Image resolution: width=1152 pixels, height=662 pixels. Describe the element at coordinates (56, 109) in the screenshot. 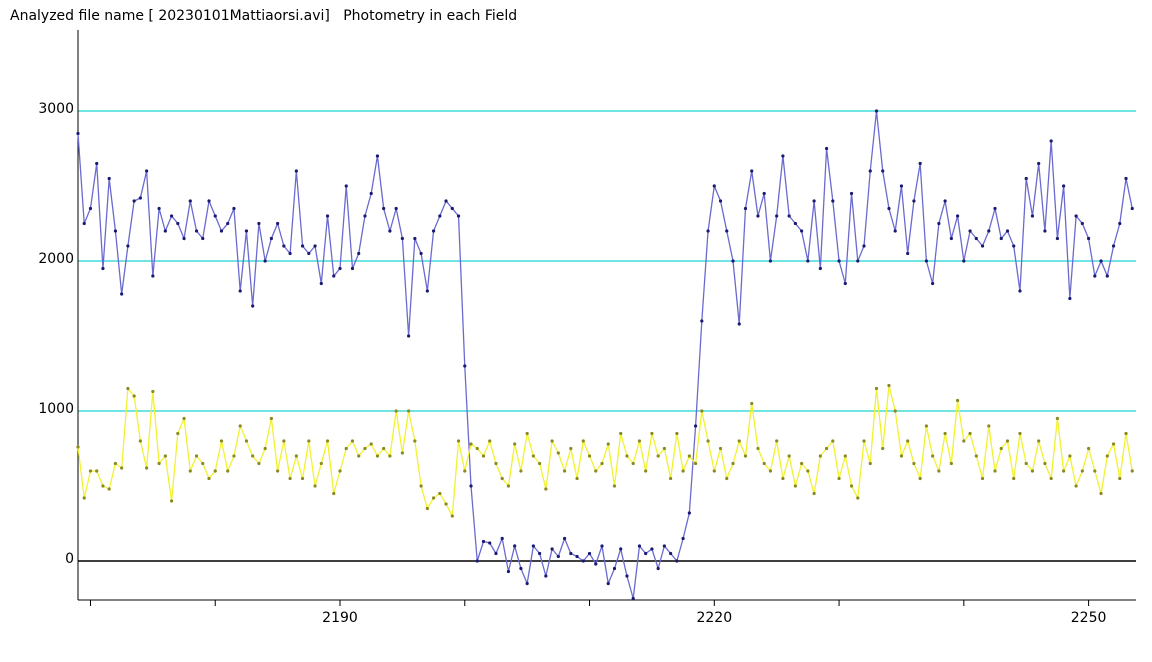

I see `y-tick-label: 3000` at that location.